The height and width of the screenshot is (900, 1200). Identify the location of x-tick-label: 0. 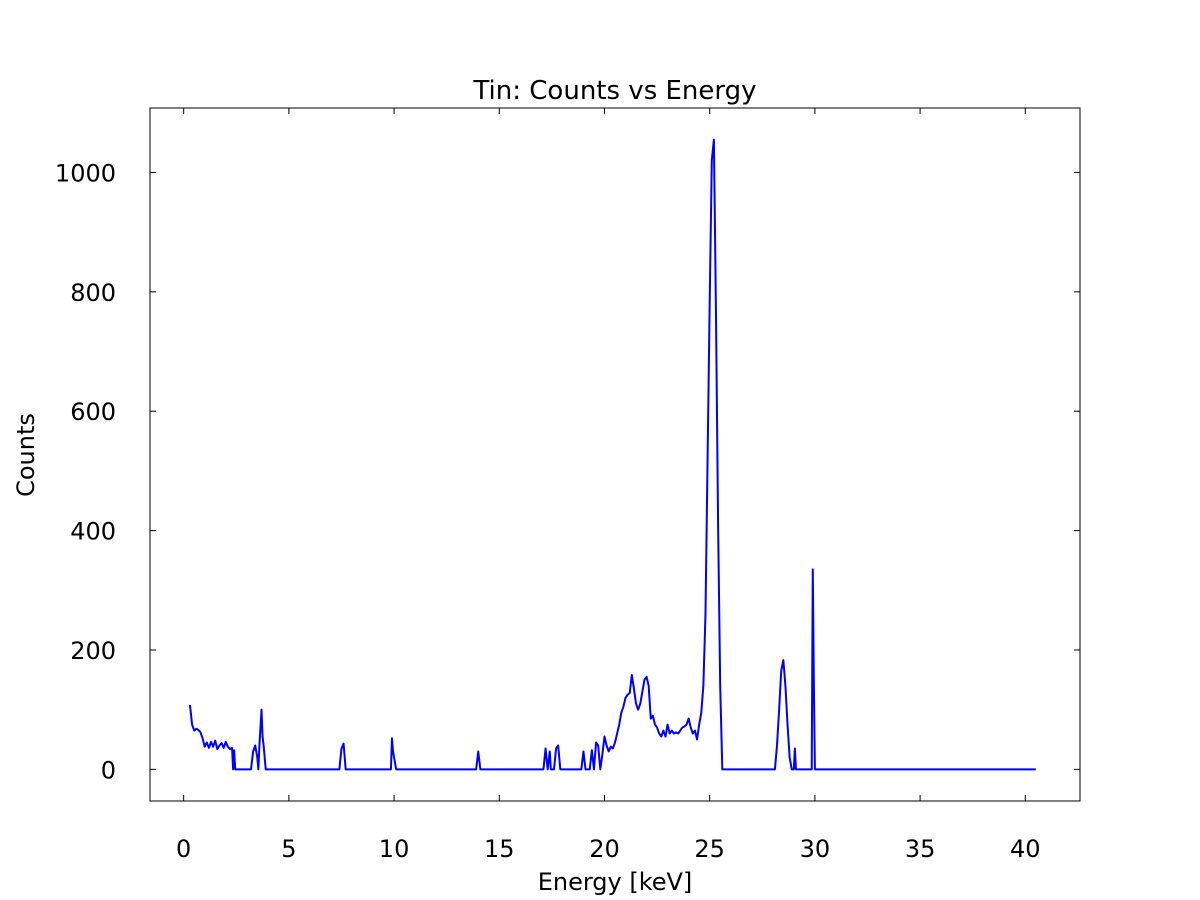
(183, 849).